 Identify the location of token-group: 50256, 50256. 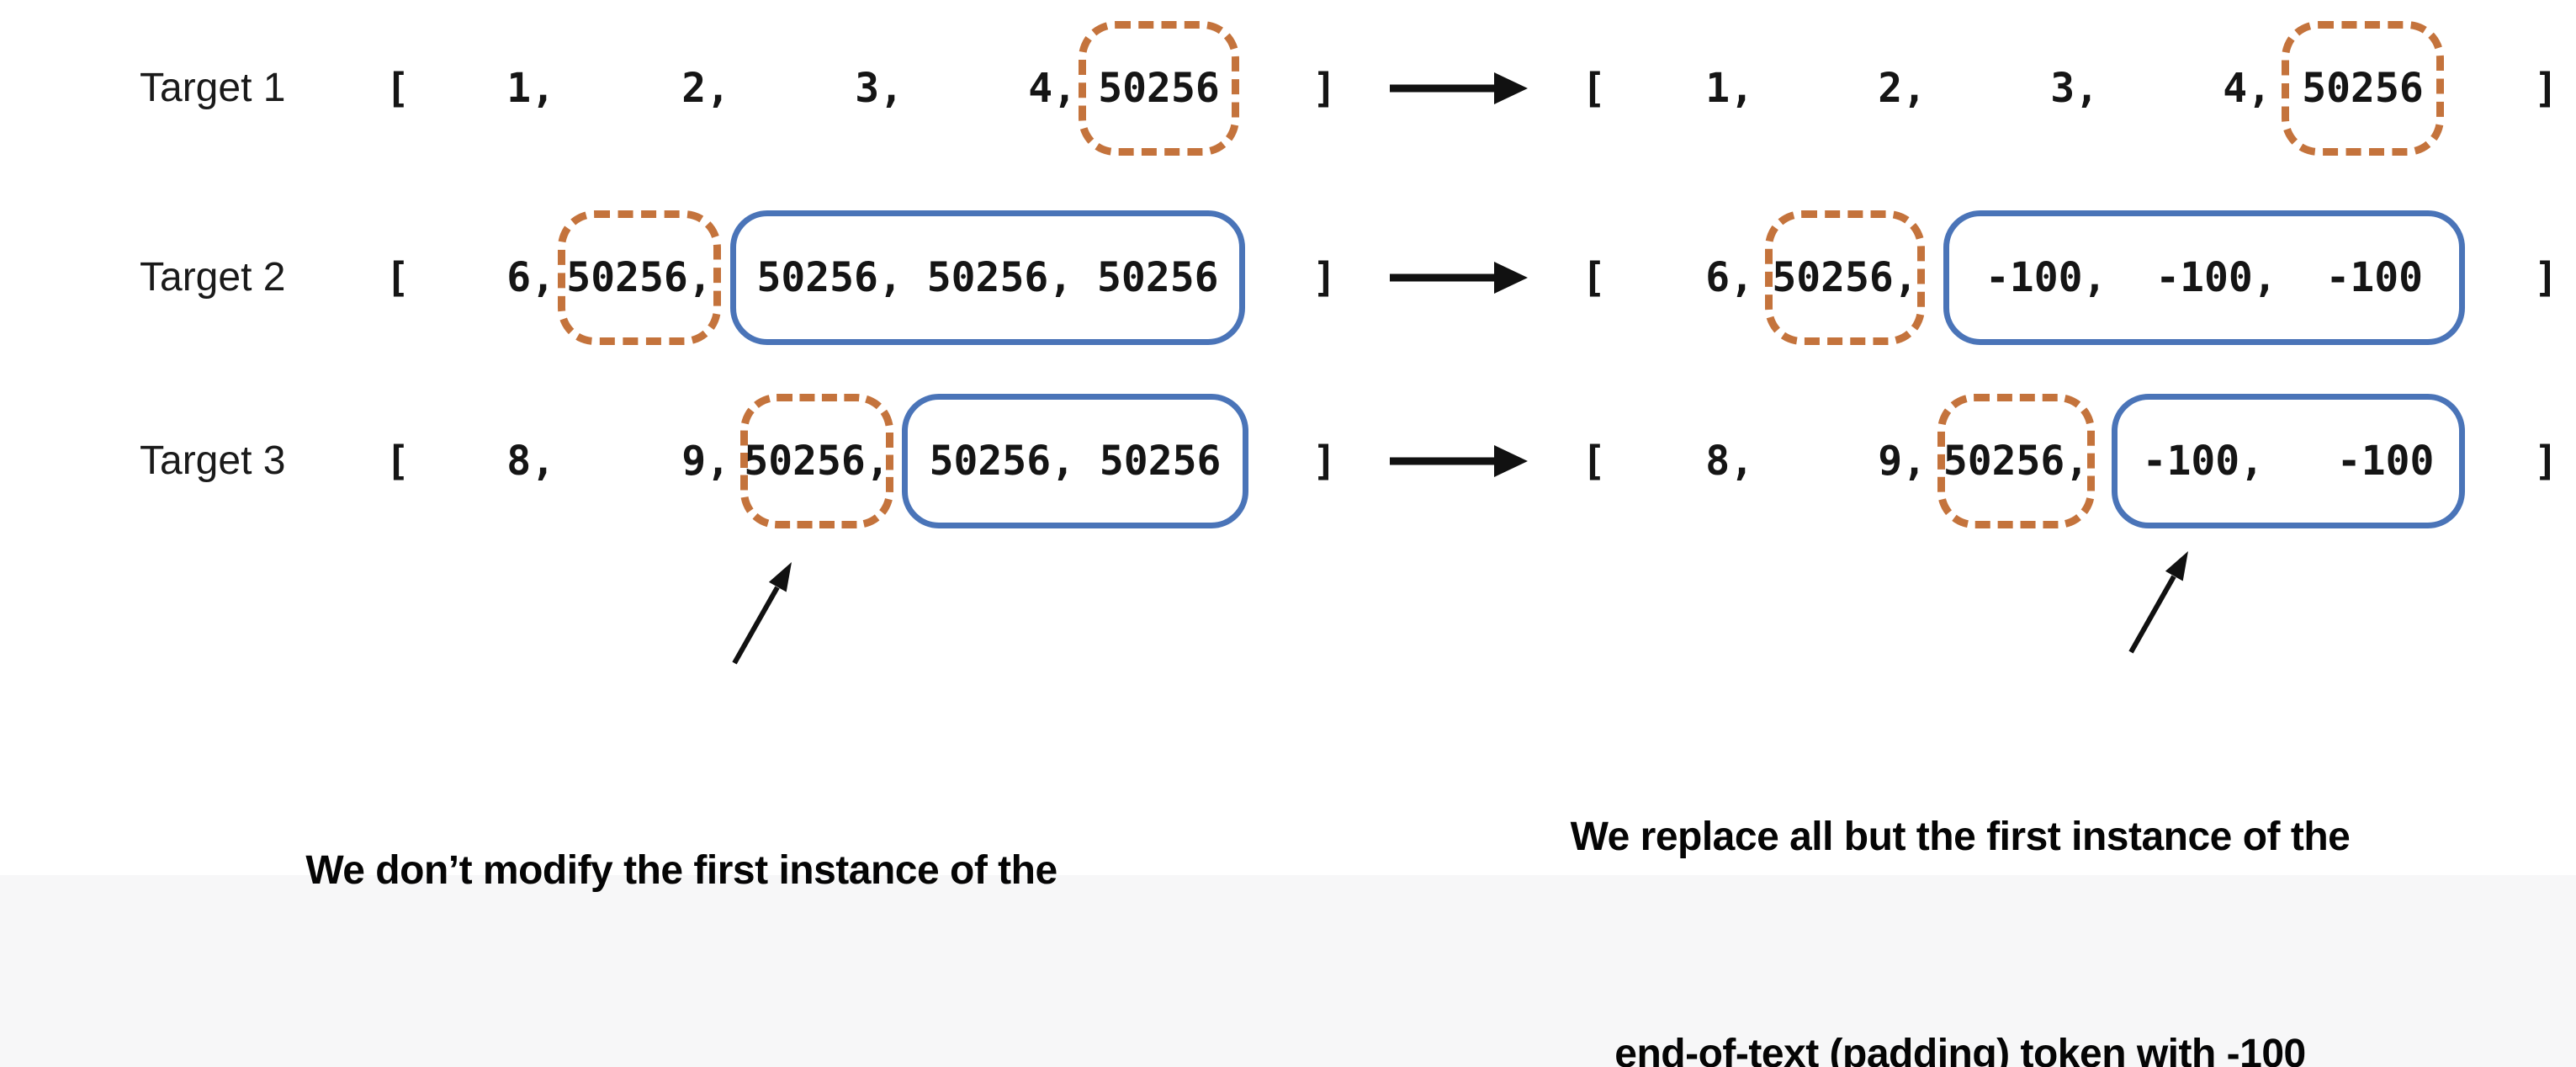
(1075, 461).